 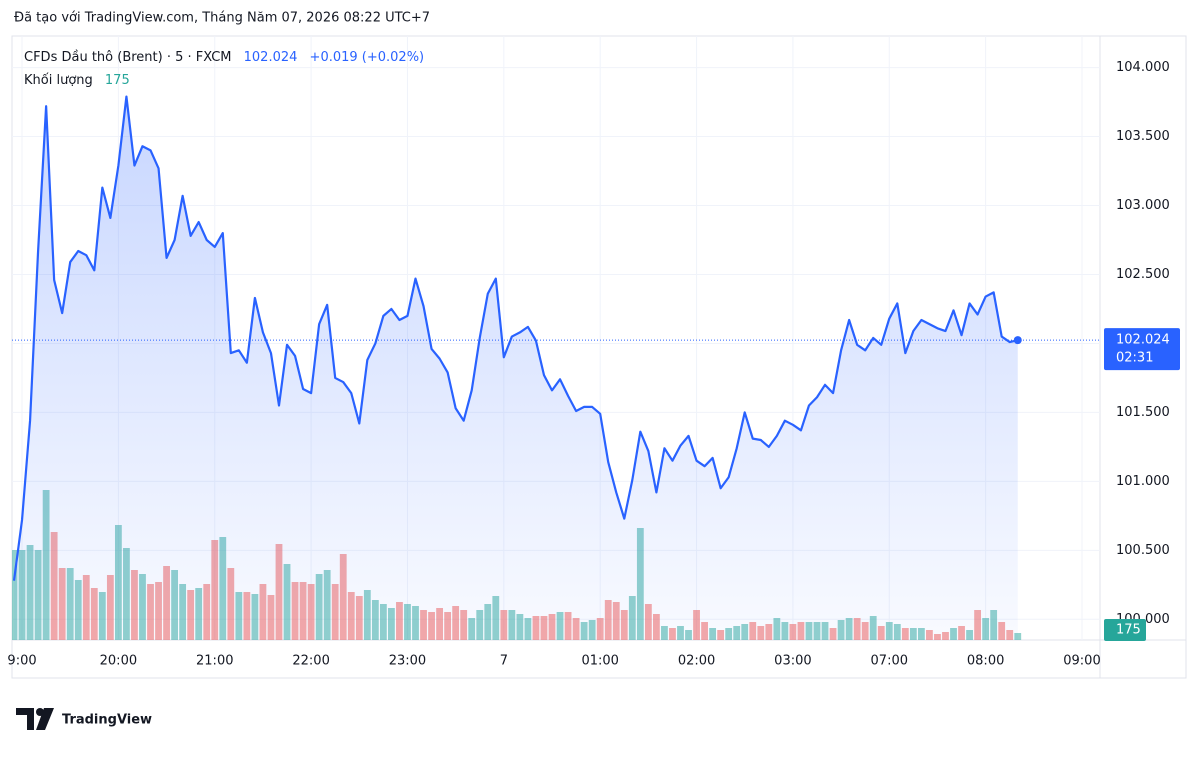 I want to click on y-tick-label: 103.500, so click(x=1143, y=136).